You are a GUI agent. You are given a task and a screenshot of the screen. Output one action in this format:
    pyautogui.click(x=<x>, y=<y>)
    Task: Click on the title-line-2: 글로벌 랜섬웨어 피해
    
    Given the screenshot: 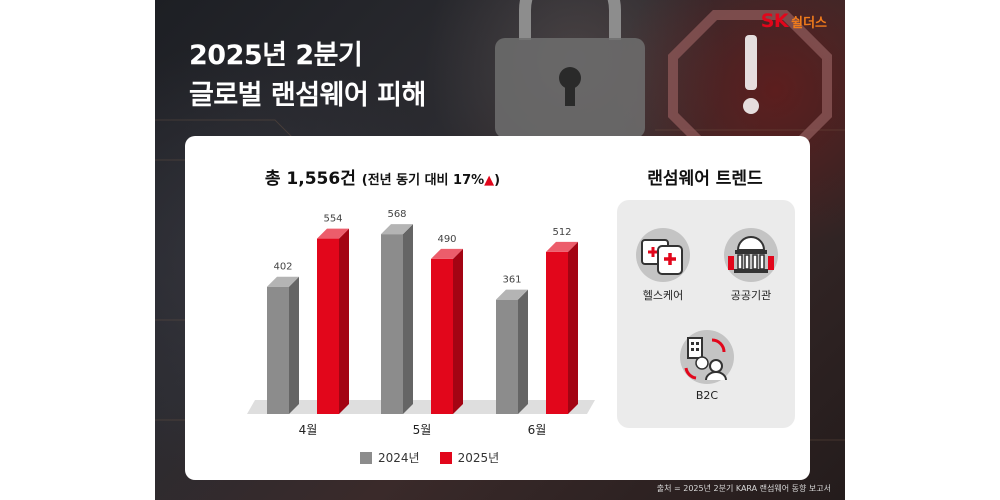 What is the action you would take?
    pyautogui.click(x=307, y=95)
    